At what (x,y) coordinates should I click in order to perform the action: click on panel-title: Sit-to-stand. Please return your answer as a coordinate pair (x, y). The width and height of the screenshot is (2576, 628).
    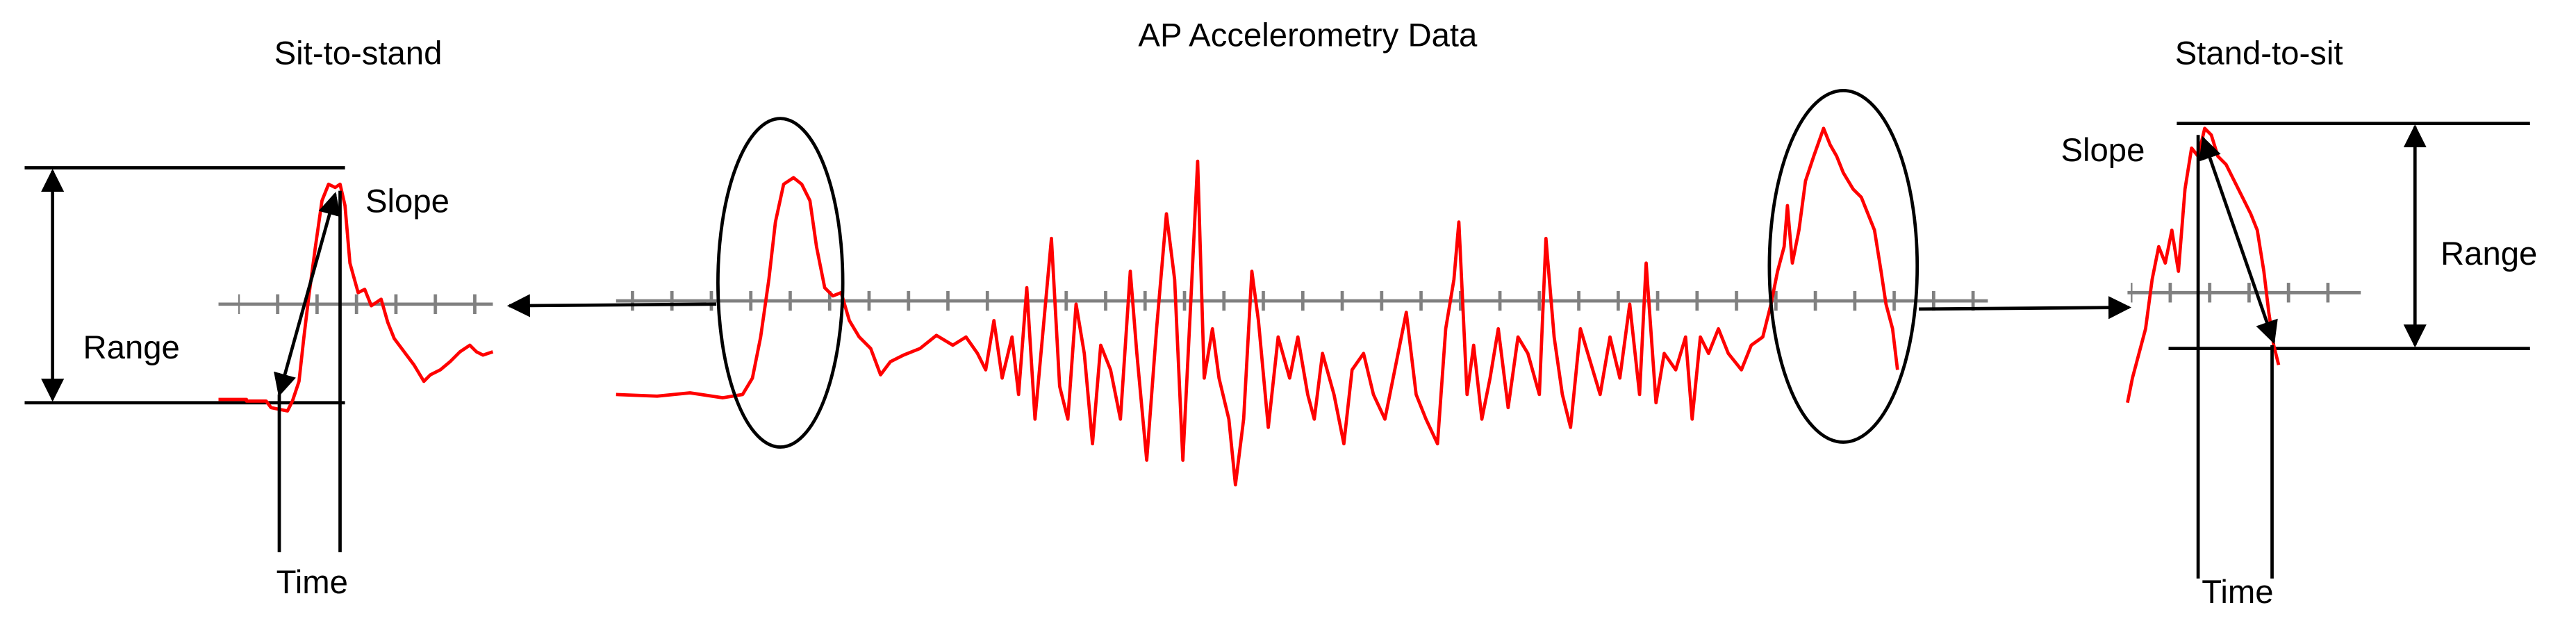
    Looking at the image, I should click on (359, 53).